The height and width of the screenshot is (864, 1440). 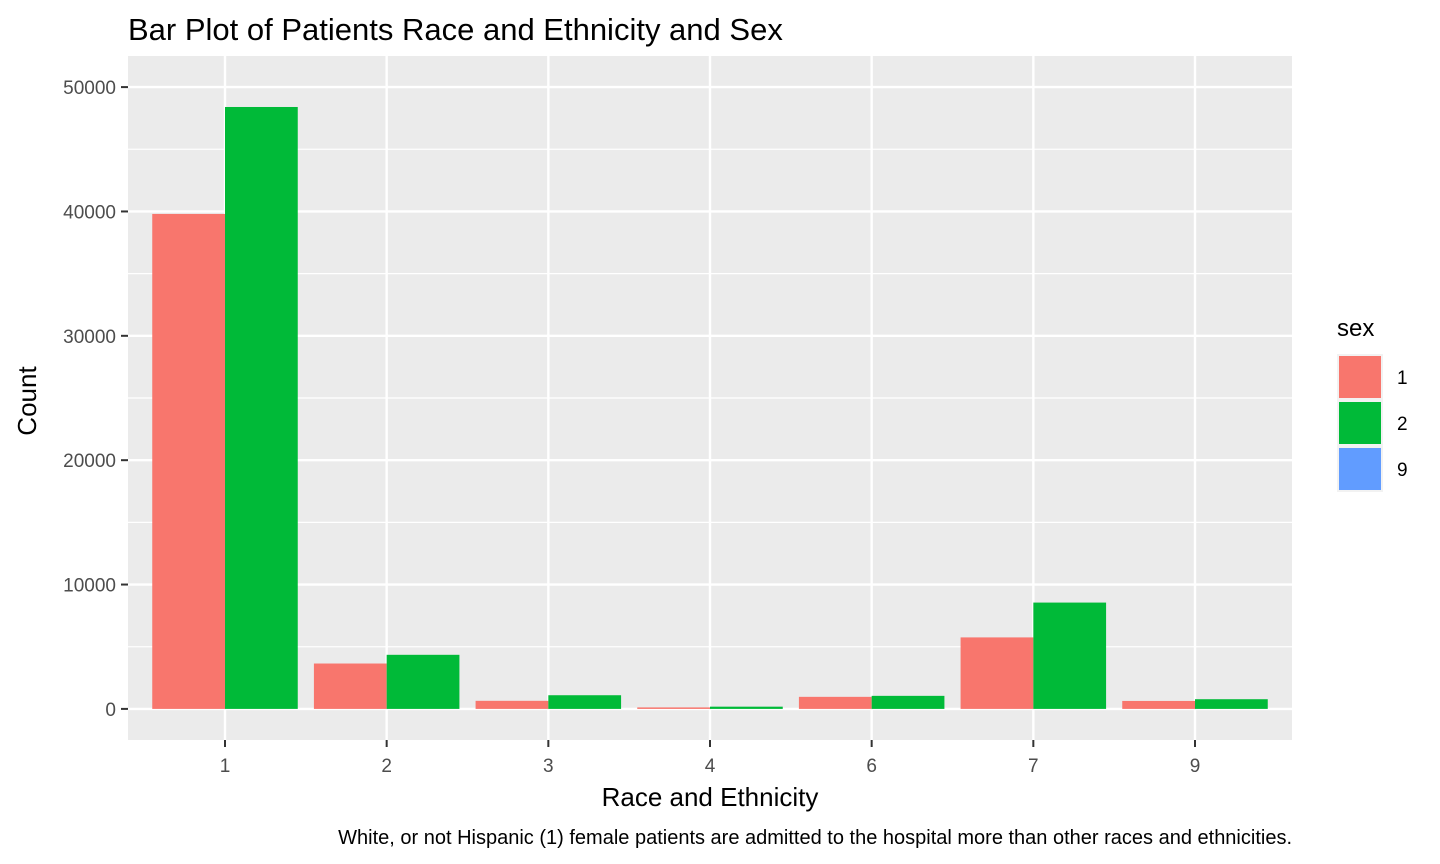 I want to click on y-tick-label: 30000, so click(x=89, y=337).